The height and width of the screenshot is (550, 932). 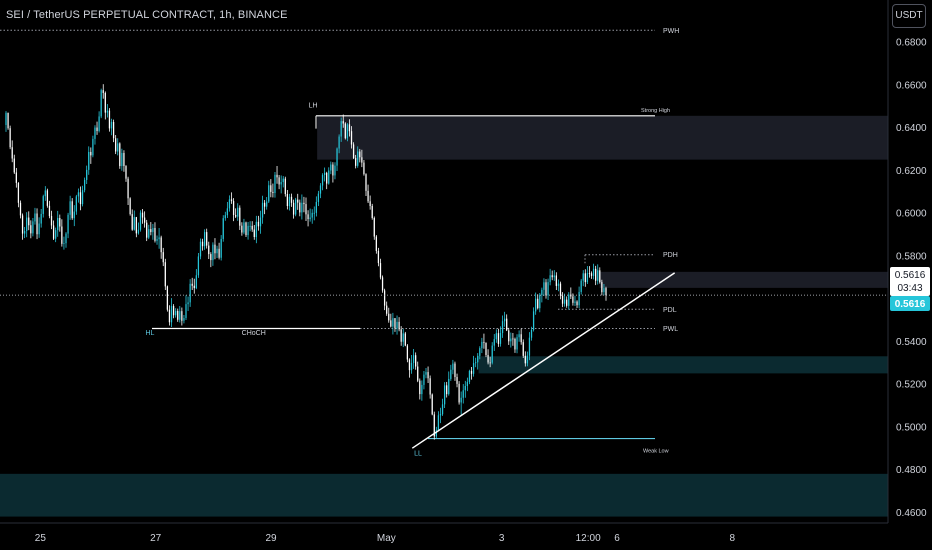 What do you see at coordinates (909, 16) in the screenshot?
I see `currency-button: USDT` at bounding box center [909, 16].